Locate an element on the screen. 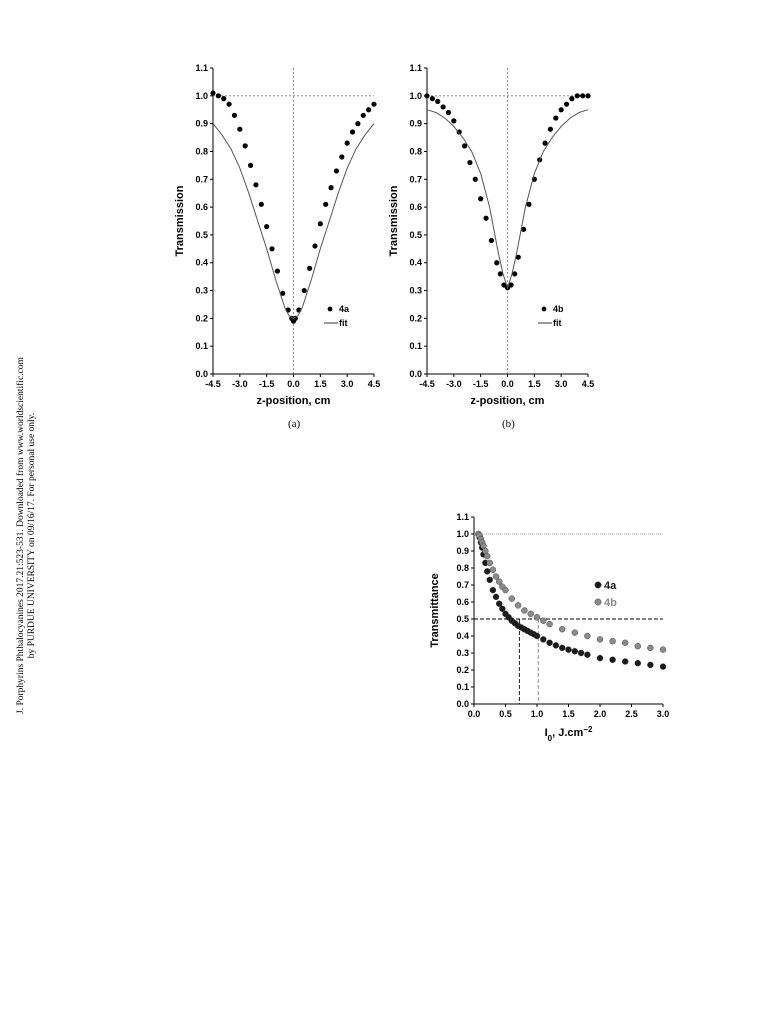  y-tick-label: 0.5 is located at coordinates (415, 235).